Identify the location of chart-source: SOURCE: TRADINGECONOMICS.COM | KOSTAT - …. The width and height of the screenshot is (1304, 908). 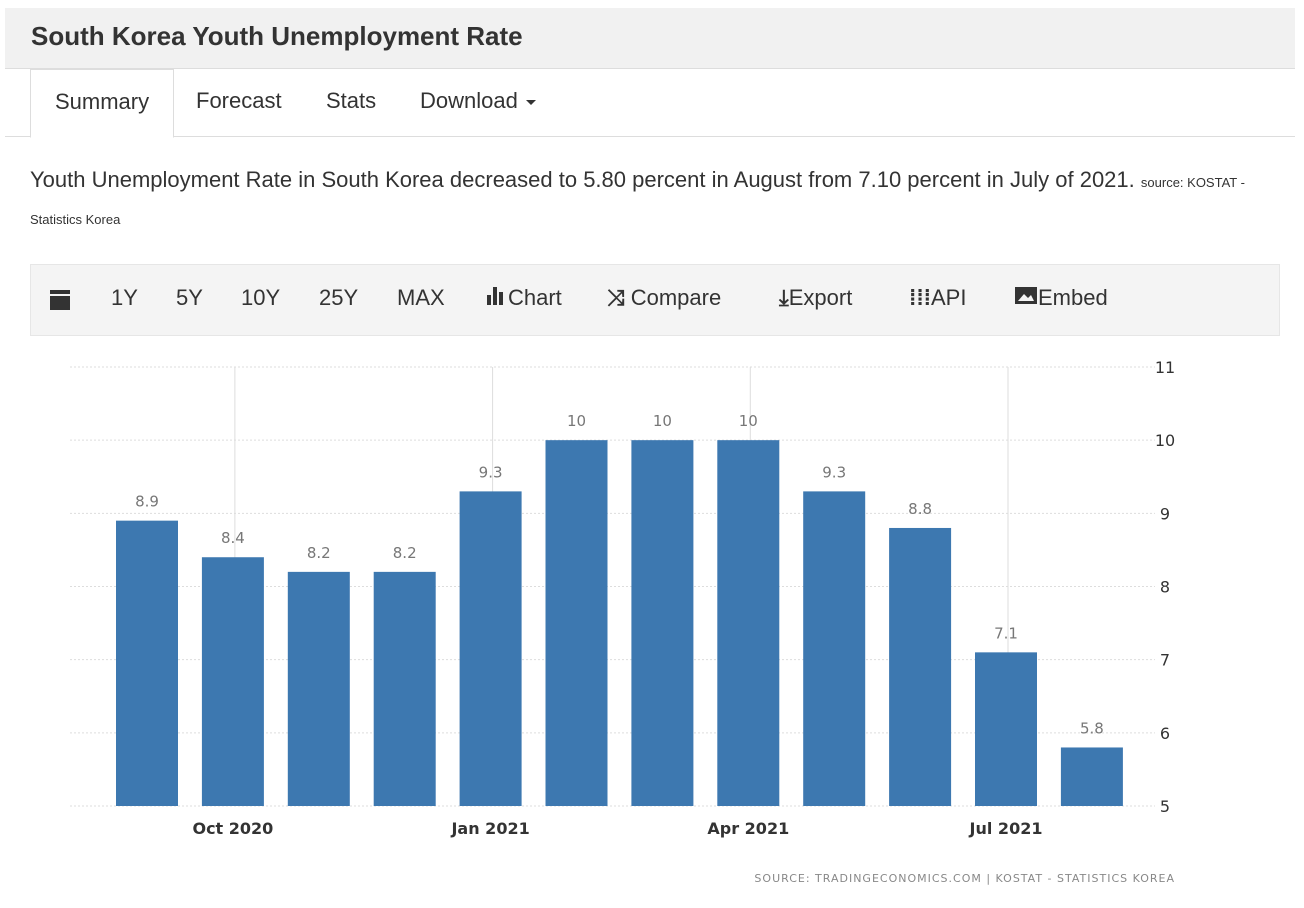
(964, 878).